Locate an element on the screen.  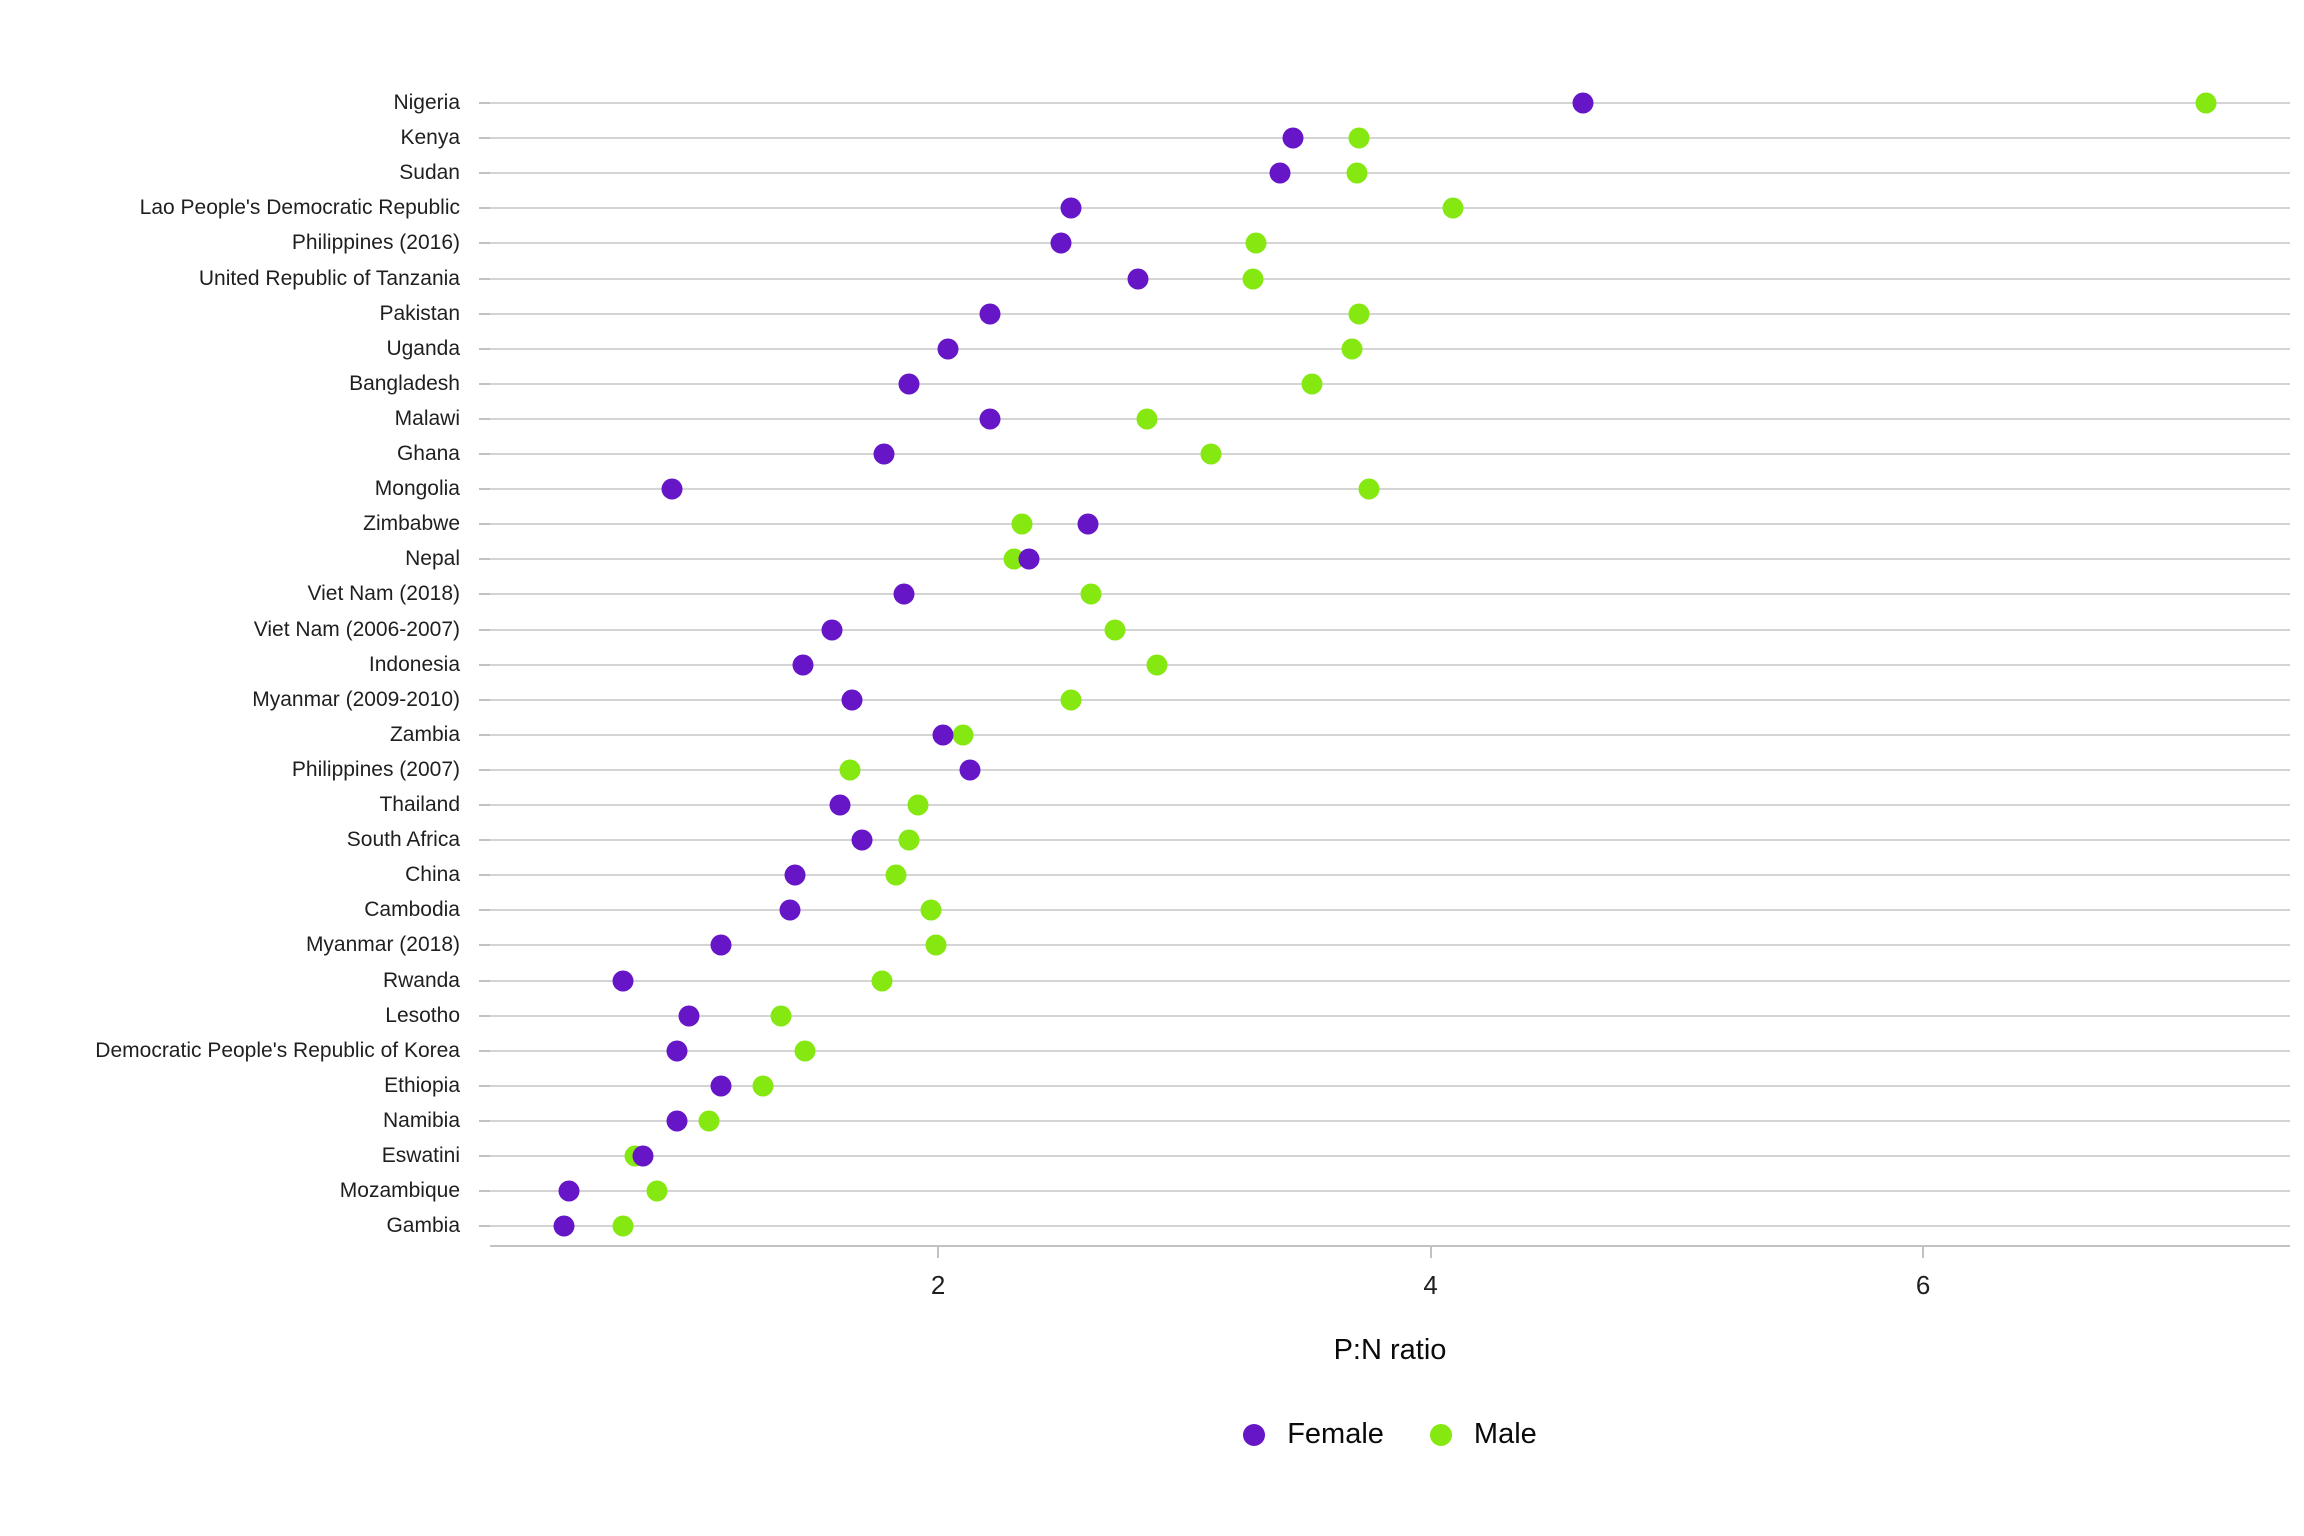
category-label: Myanmar (2009-2010) is located at coordinates (356, 699).